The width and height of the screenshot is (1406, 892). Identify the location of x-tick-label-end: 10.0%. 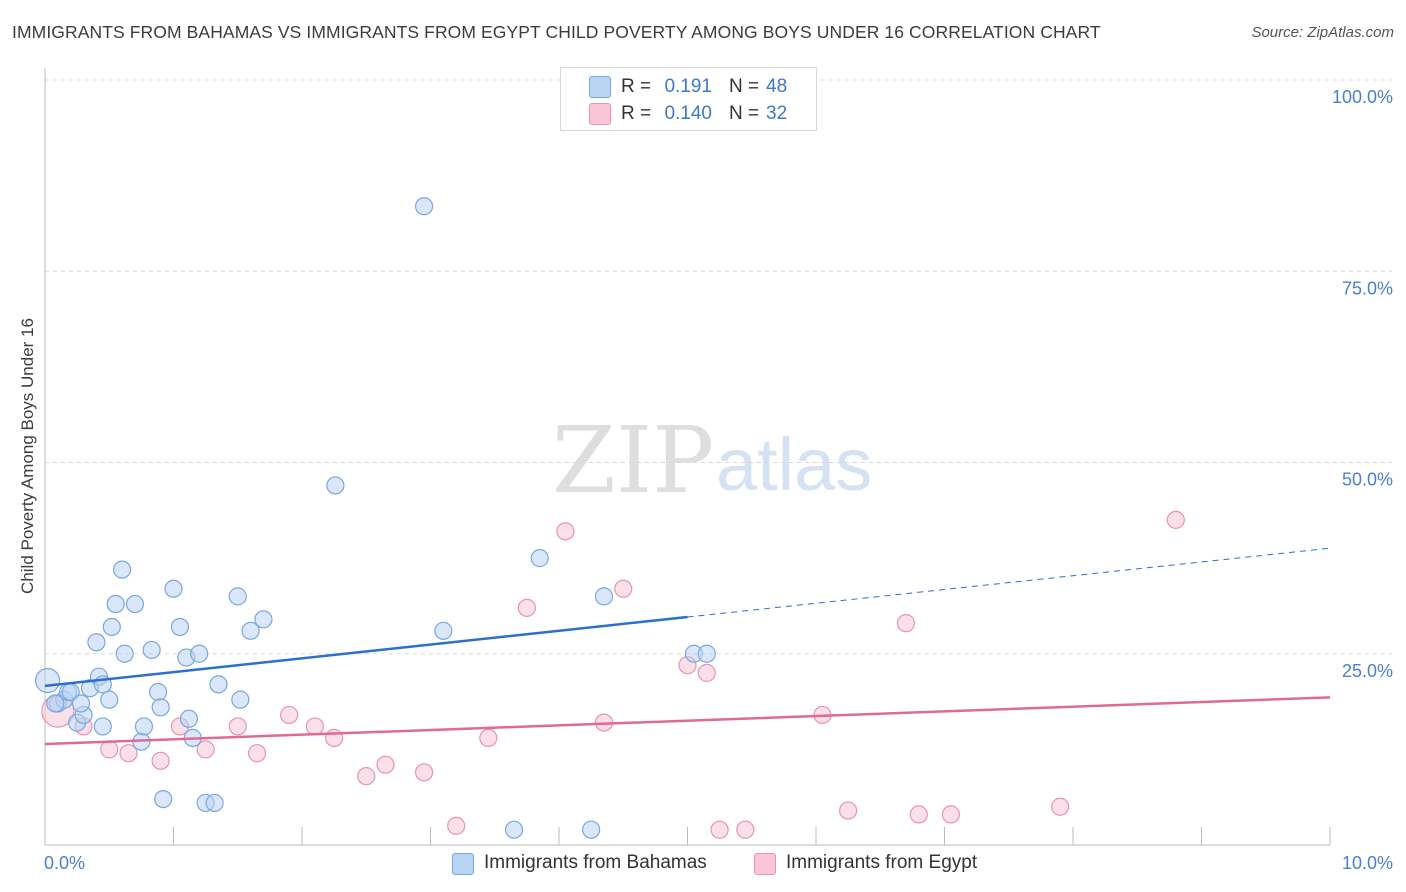
(1367, 863).